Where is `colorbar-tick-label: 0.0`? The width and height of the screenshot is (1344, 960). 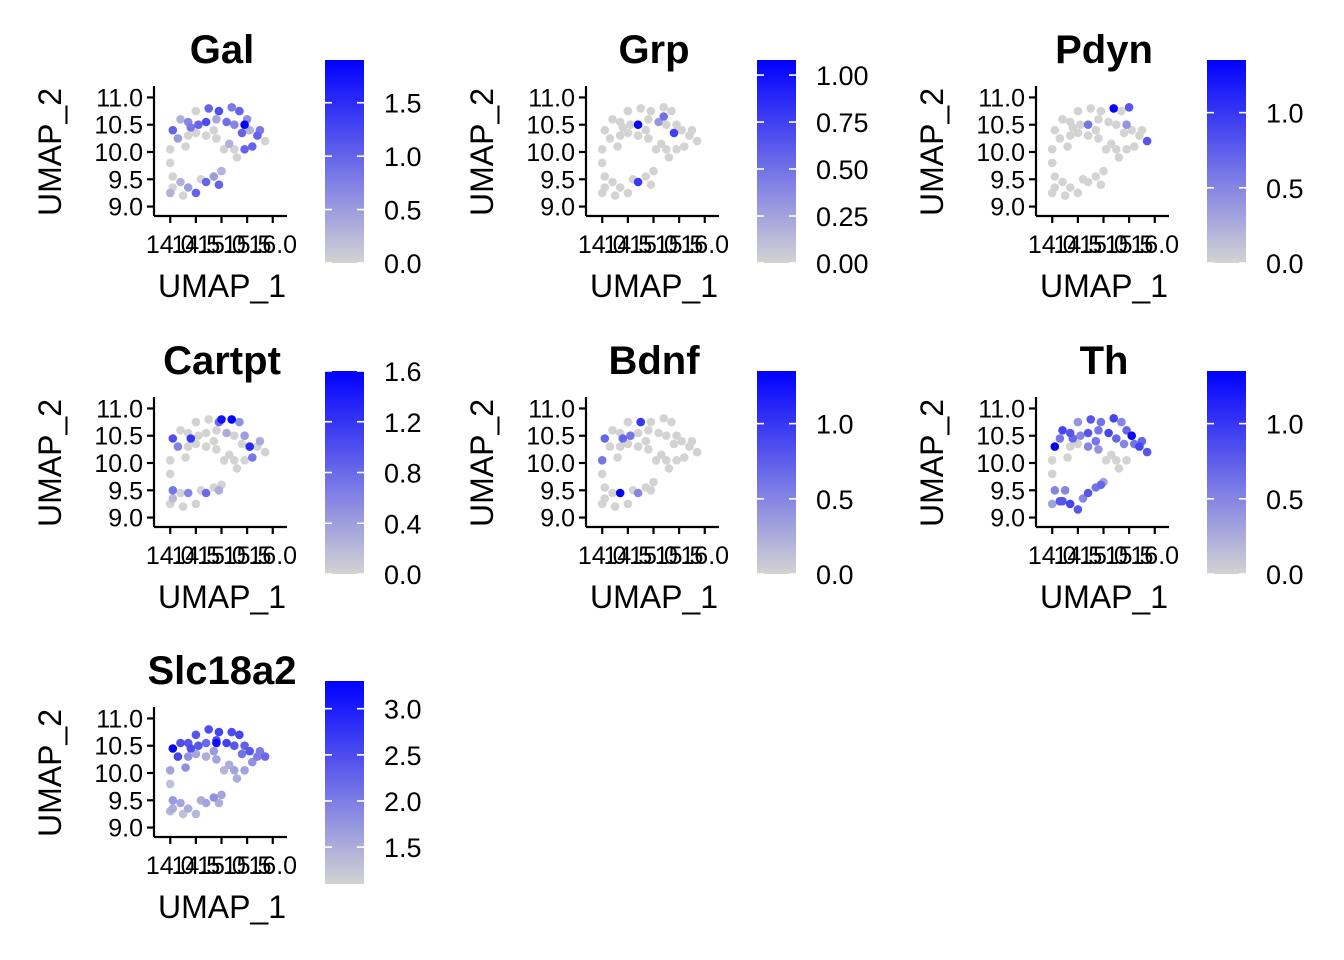 colorbar-tick-label: 0.0 is located at coordinates (1285, 264).